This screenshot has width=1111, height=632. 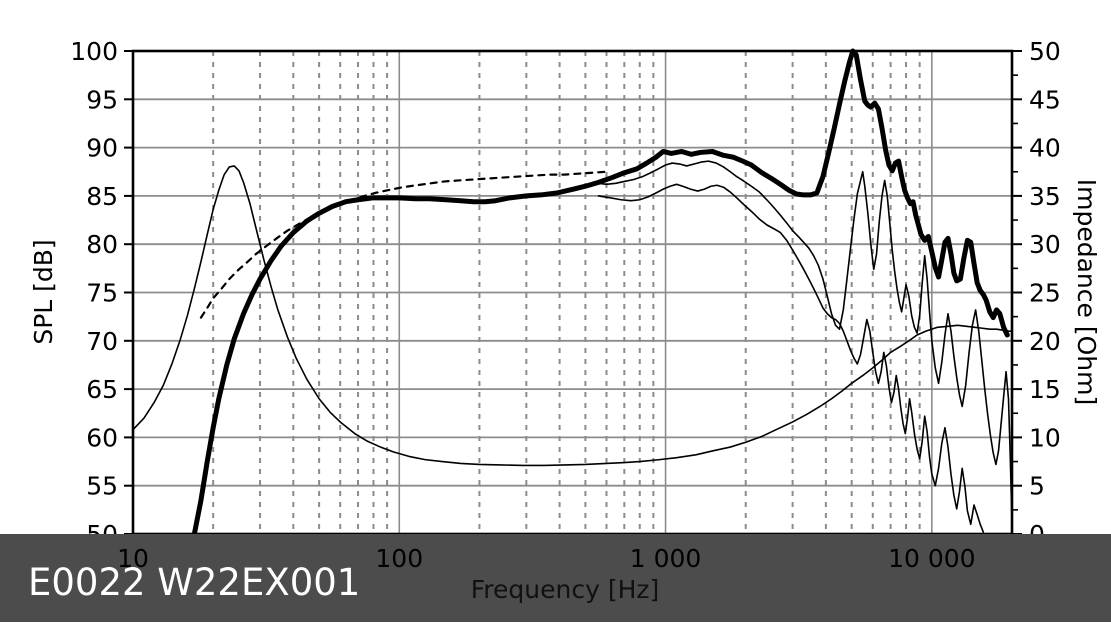 What do you see at coordinates (1045, 51) in the screenshot?
I see `y2-tick-label: 50` at bounding box center [1045, 51].